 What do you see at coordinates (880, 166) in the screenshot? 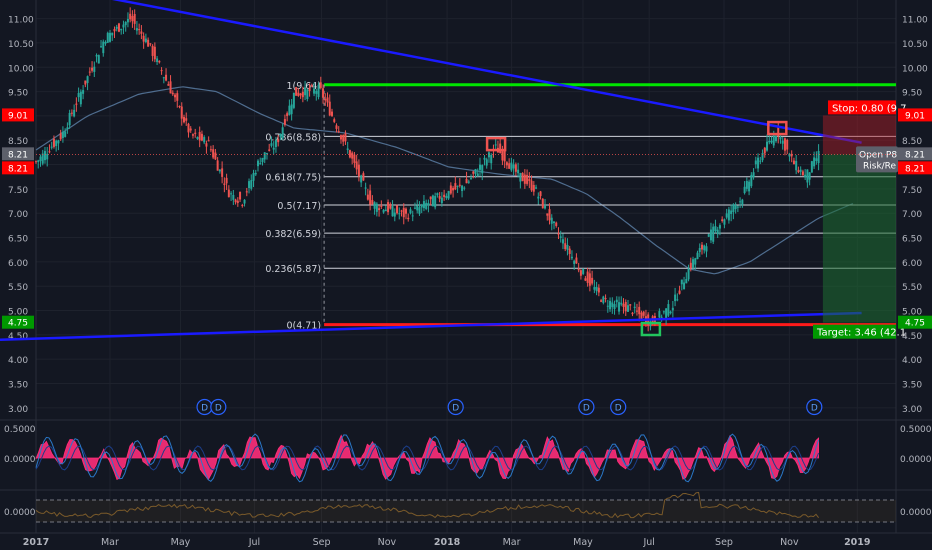
I see `position-info-line-2: Risk/Re` at bounding box center [880, 166].